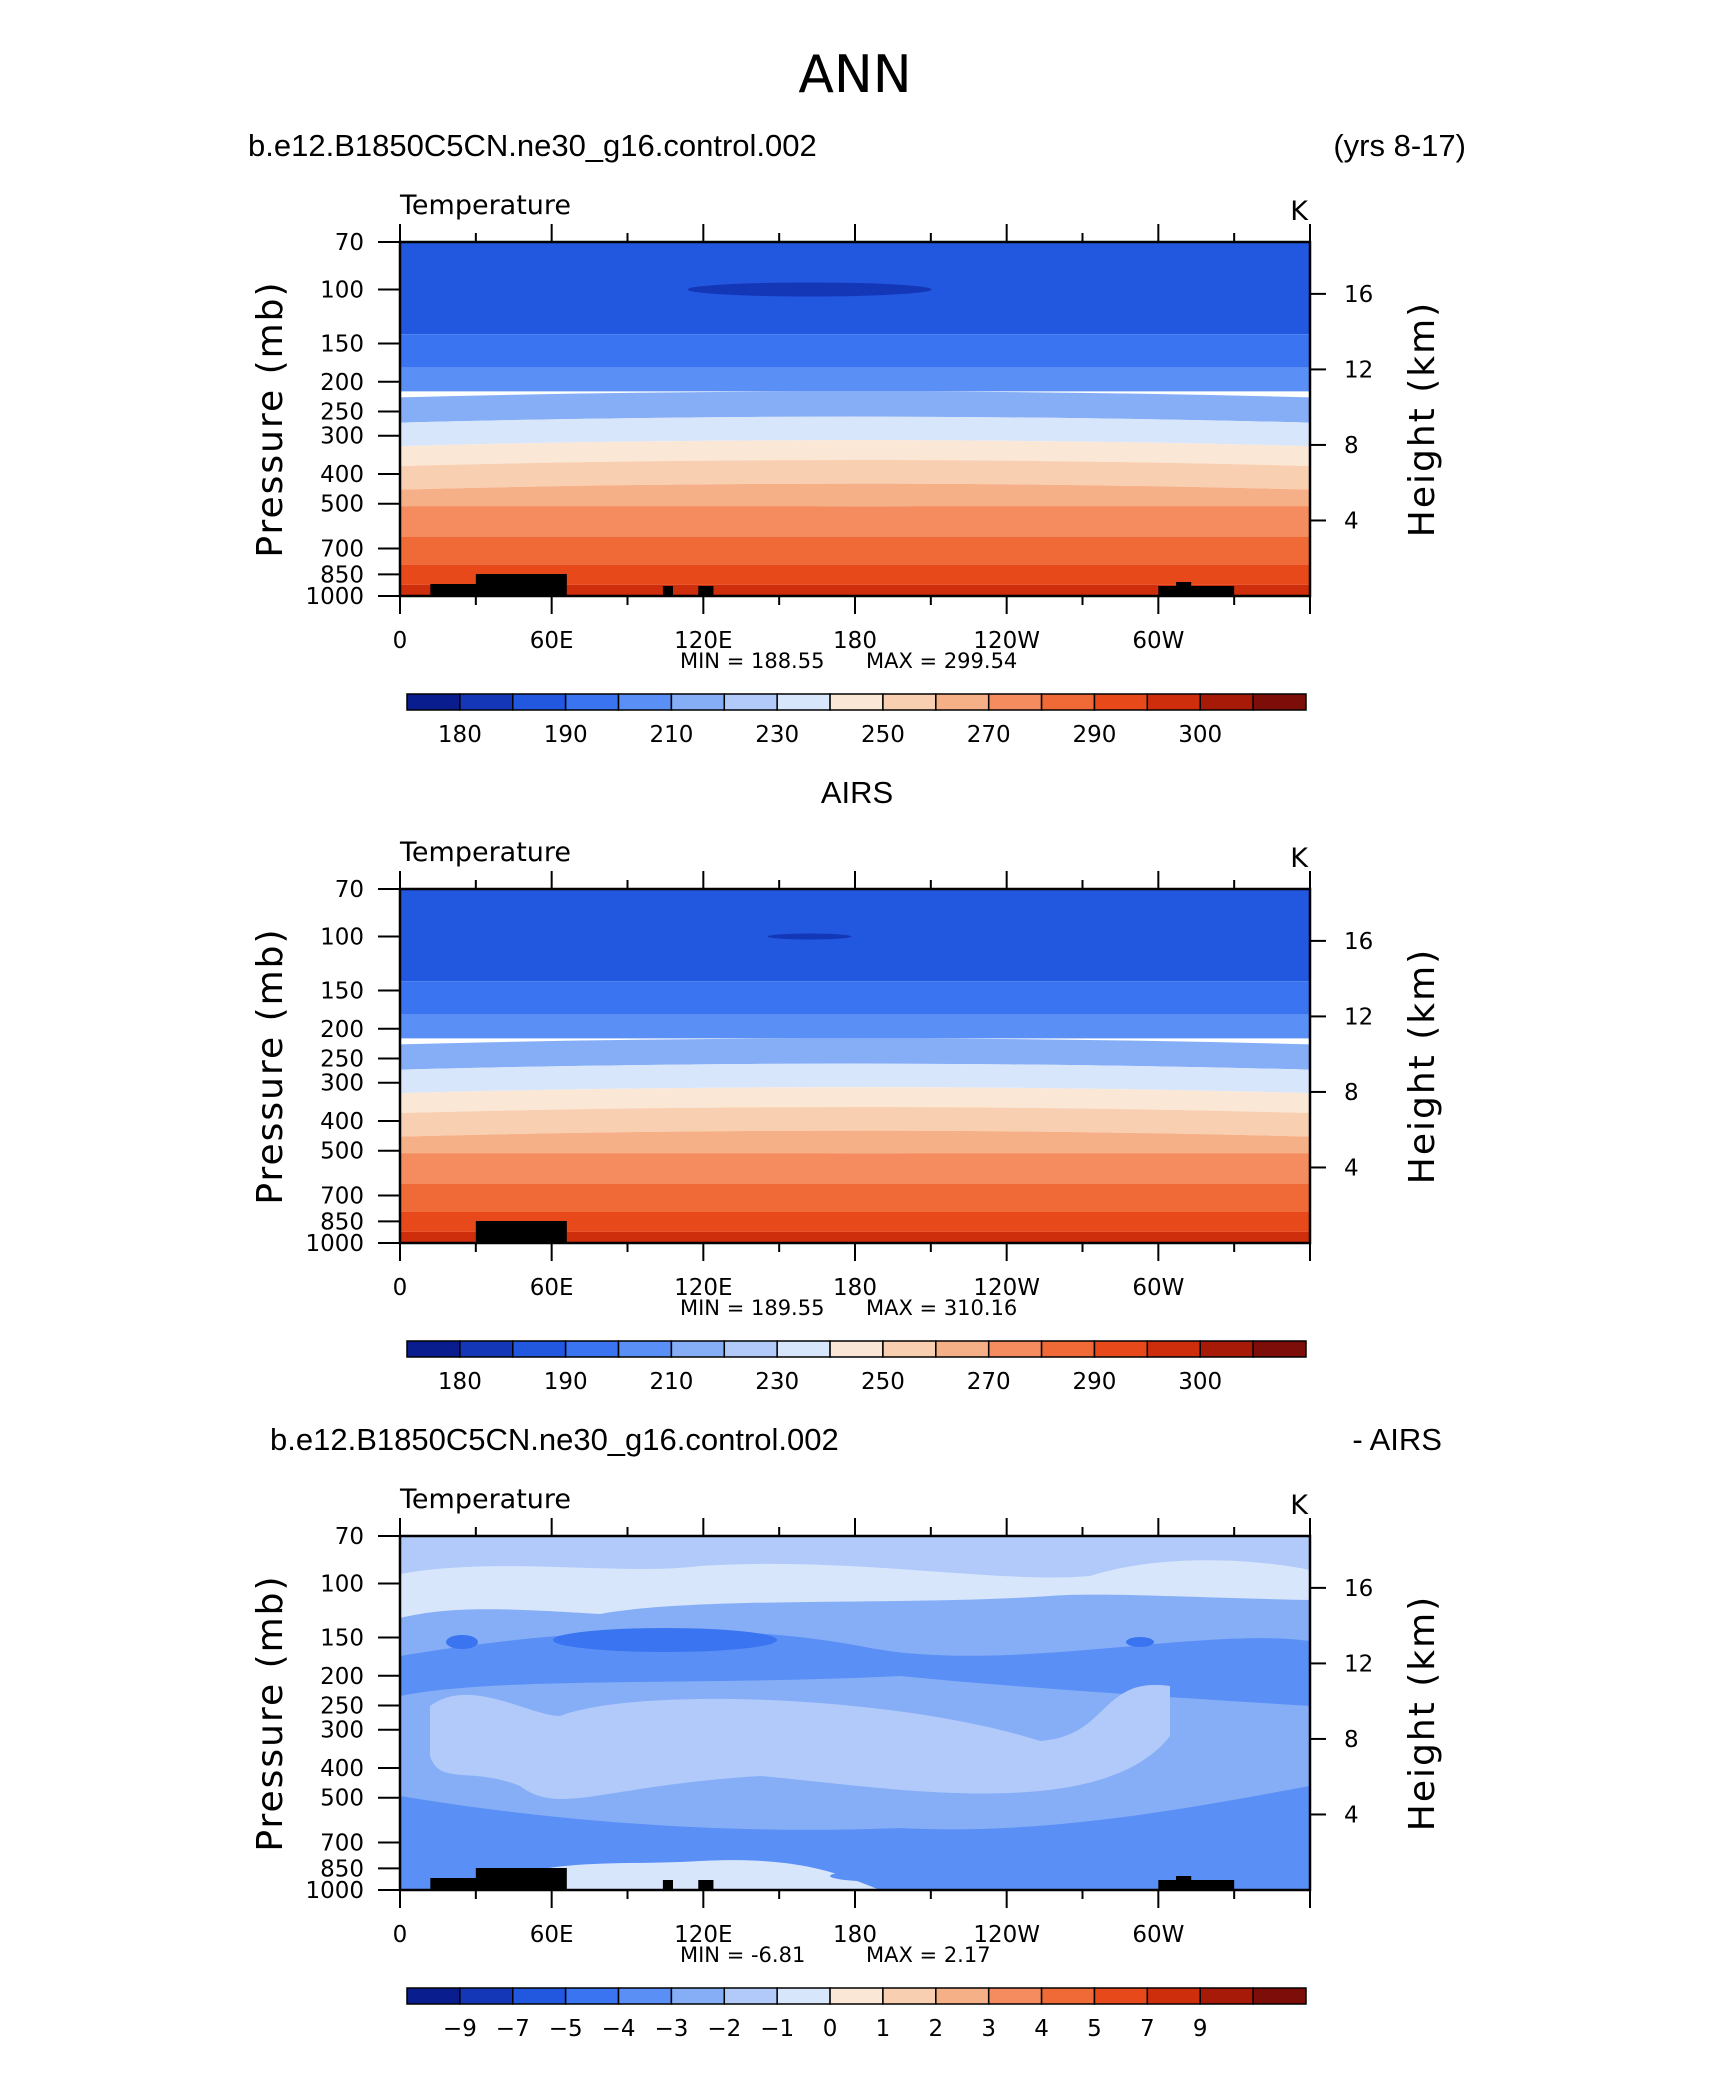 This screenshot has height=2074, width=1710. I want to click on panel-title-center: AIRS, so click(857, 792).